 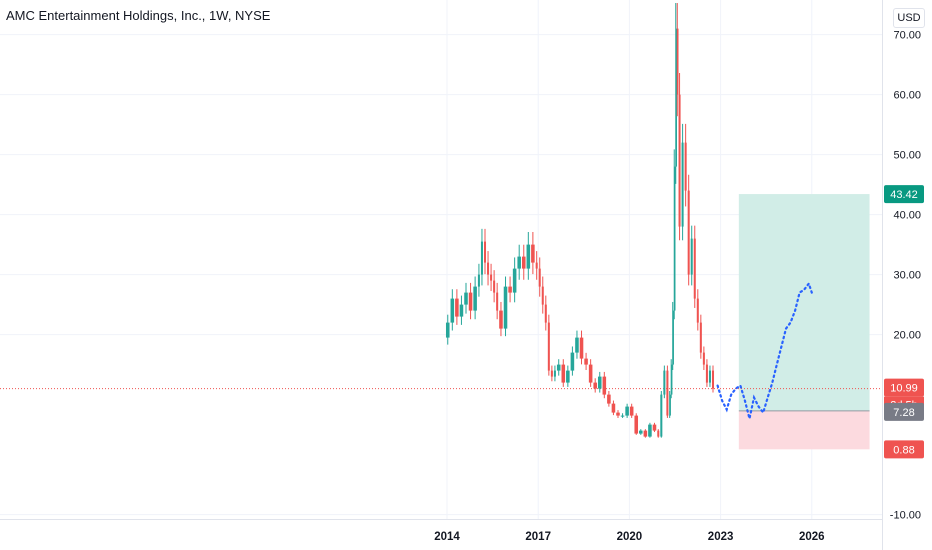 What do you see at coordinates (905, 516) in the screenshot?
I see `y-tick-label: -10.00` at bounding box center [905, 516].